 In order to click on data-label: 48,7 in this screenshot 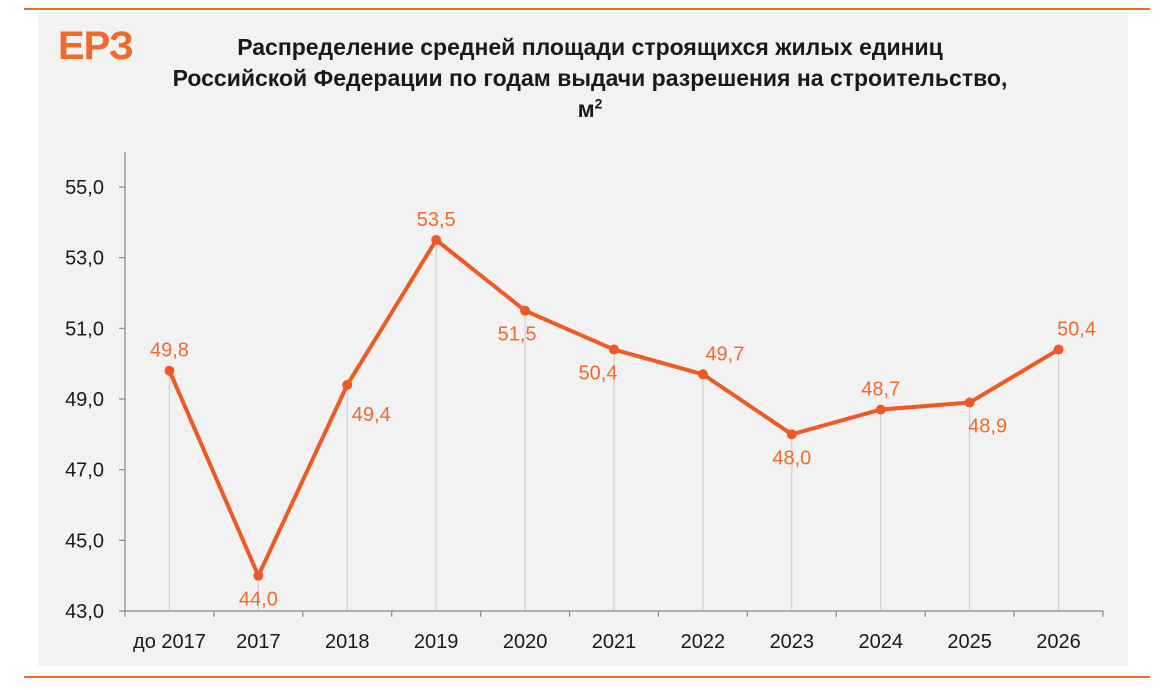, I will do `click(880, 390)`.